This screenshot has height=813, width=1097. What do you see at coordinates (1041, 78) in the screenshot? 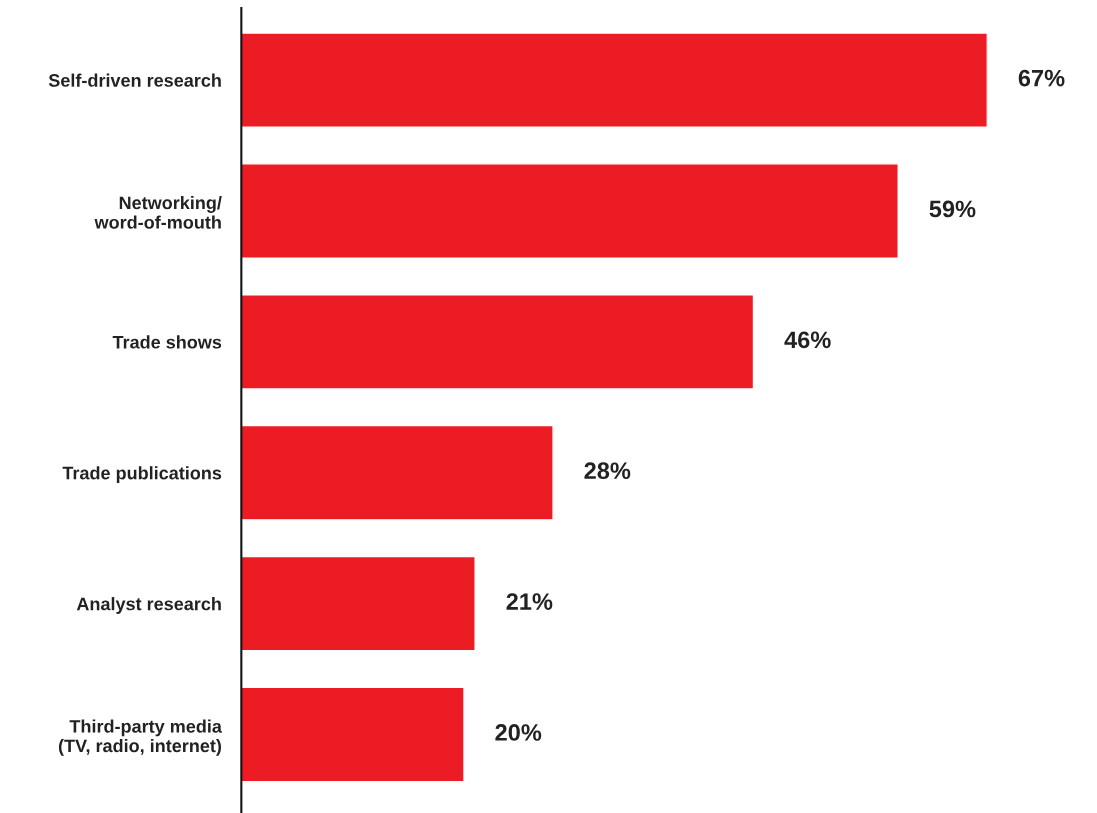
I see `data-label: 67%` at bounding box center [1041, 78].